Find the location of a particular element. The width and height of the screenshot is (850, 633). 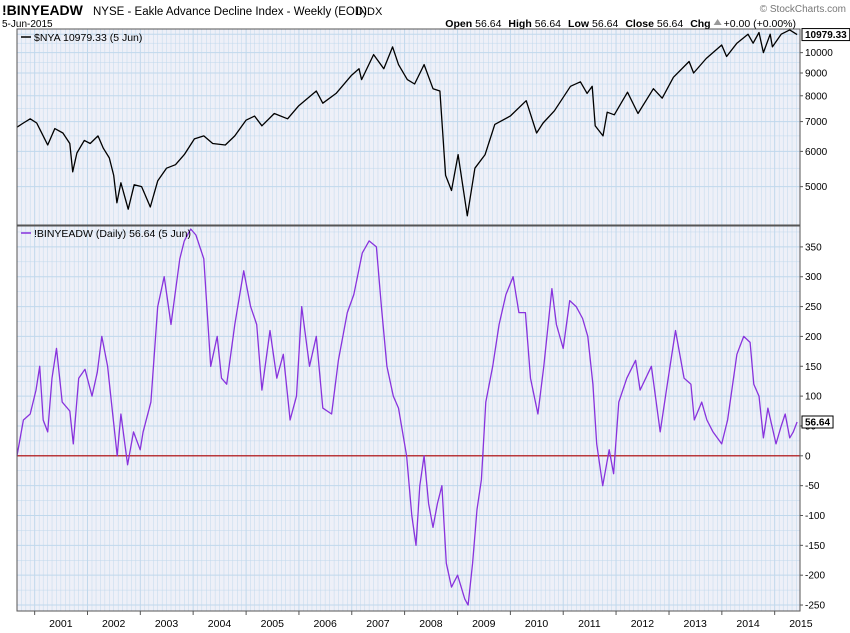

y-tick-label: 350 is located at coordinates (813, 247).